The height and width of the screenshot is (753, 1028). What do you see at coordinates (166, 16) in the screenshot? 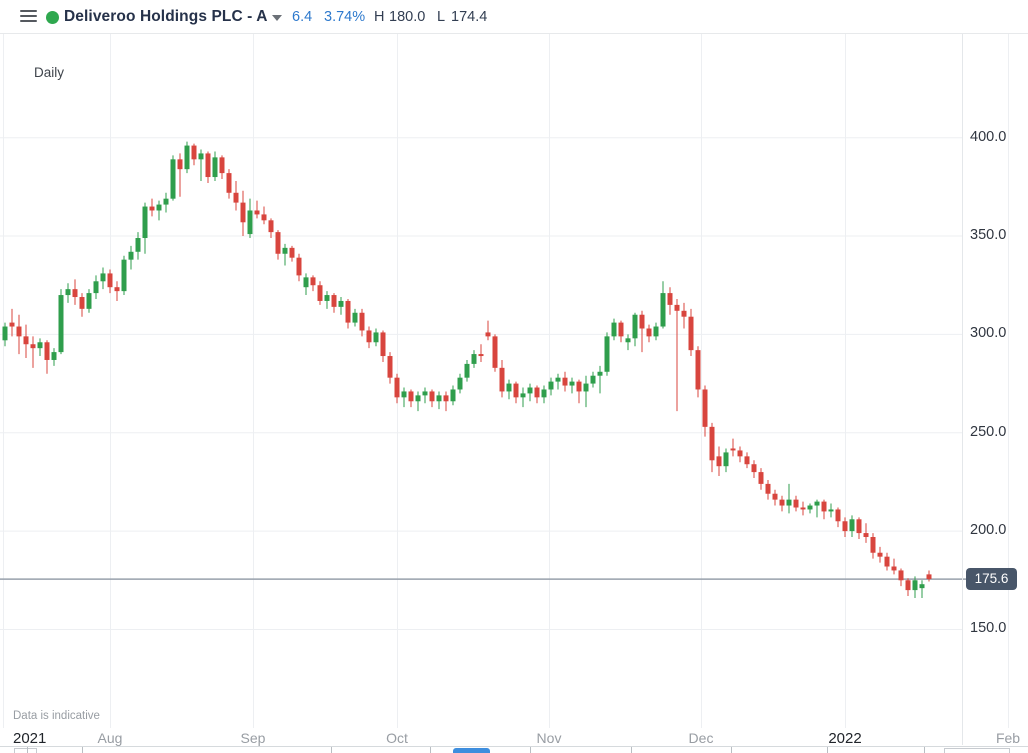
I see `symbol-title: Deliveroo Holdings PLC - A` at bounding box center [166, 16].